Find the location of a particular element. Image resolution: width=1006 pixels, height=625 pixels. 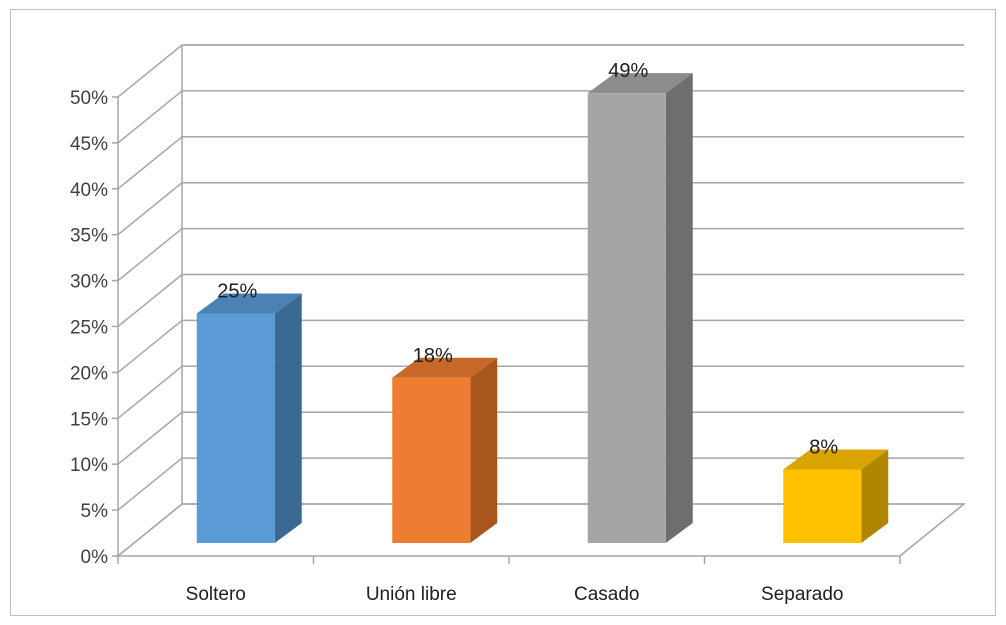

x-category-label: Soltero is located at coordinates (216, 594).